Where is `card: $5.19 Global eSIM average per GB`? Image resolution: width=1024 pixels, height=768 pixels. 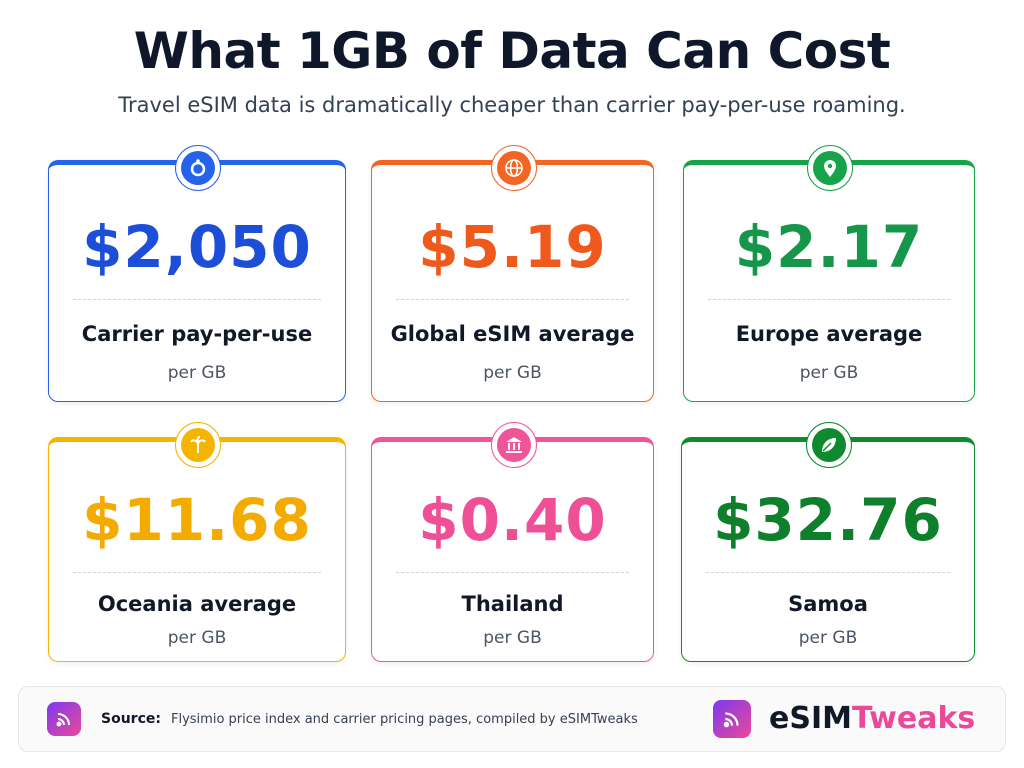
card: $5.19 Global eSIM average per GB is located at coordinates (512, 273).